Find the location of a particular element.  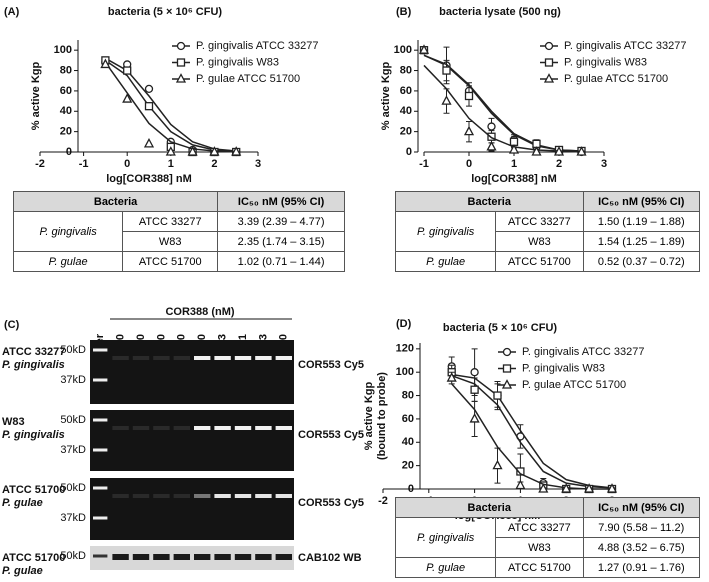

lane-label: 0 is located at coordinates (284, 337).